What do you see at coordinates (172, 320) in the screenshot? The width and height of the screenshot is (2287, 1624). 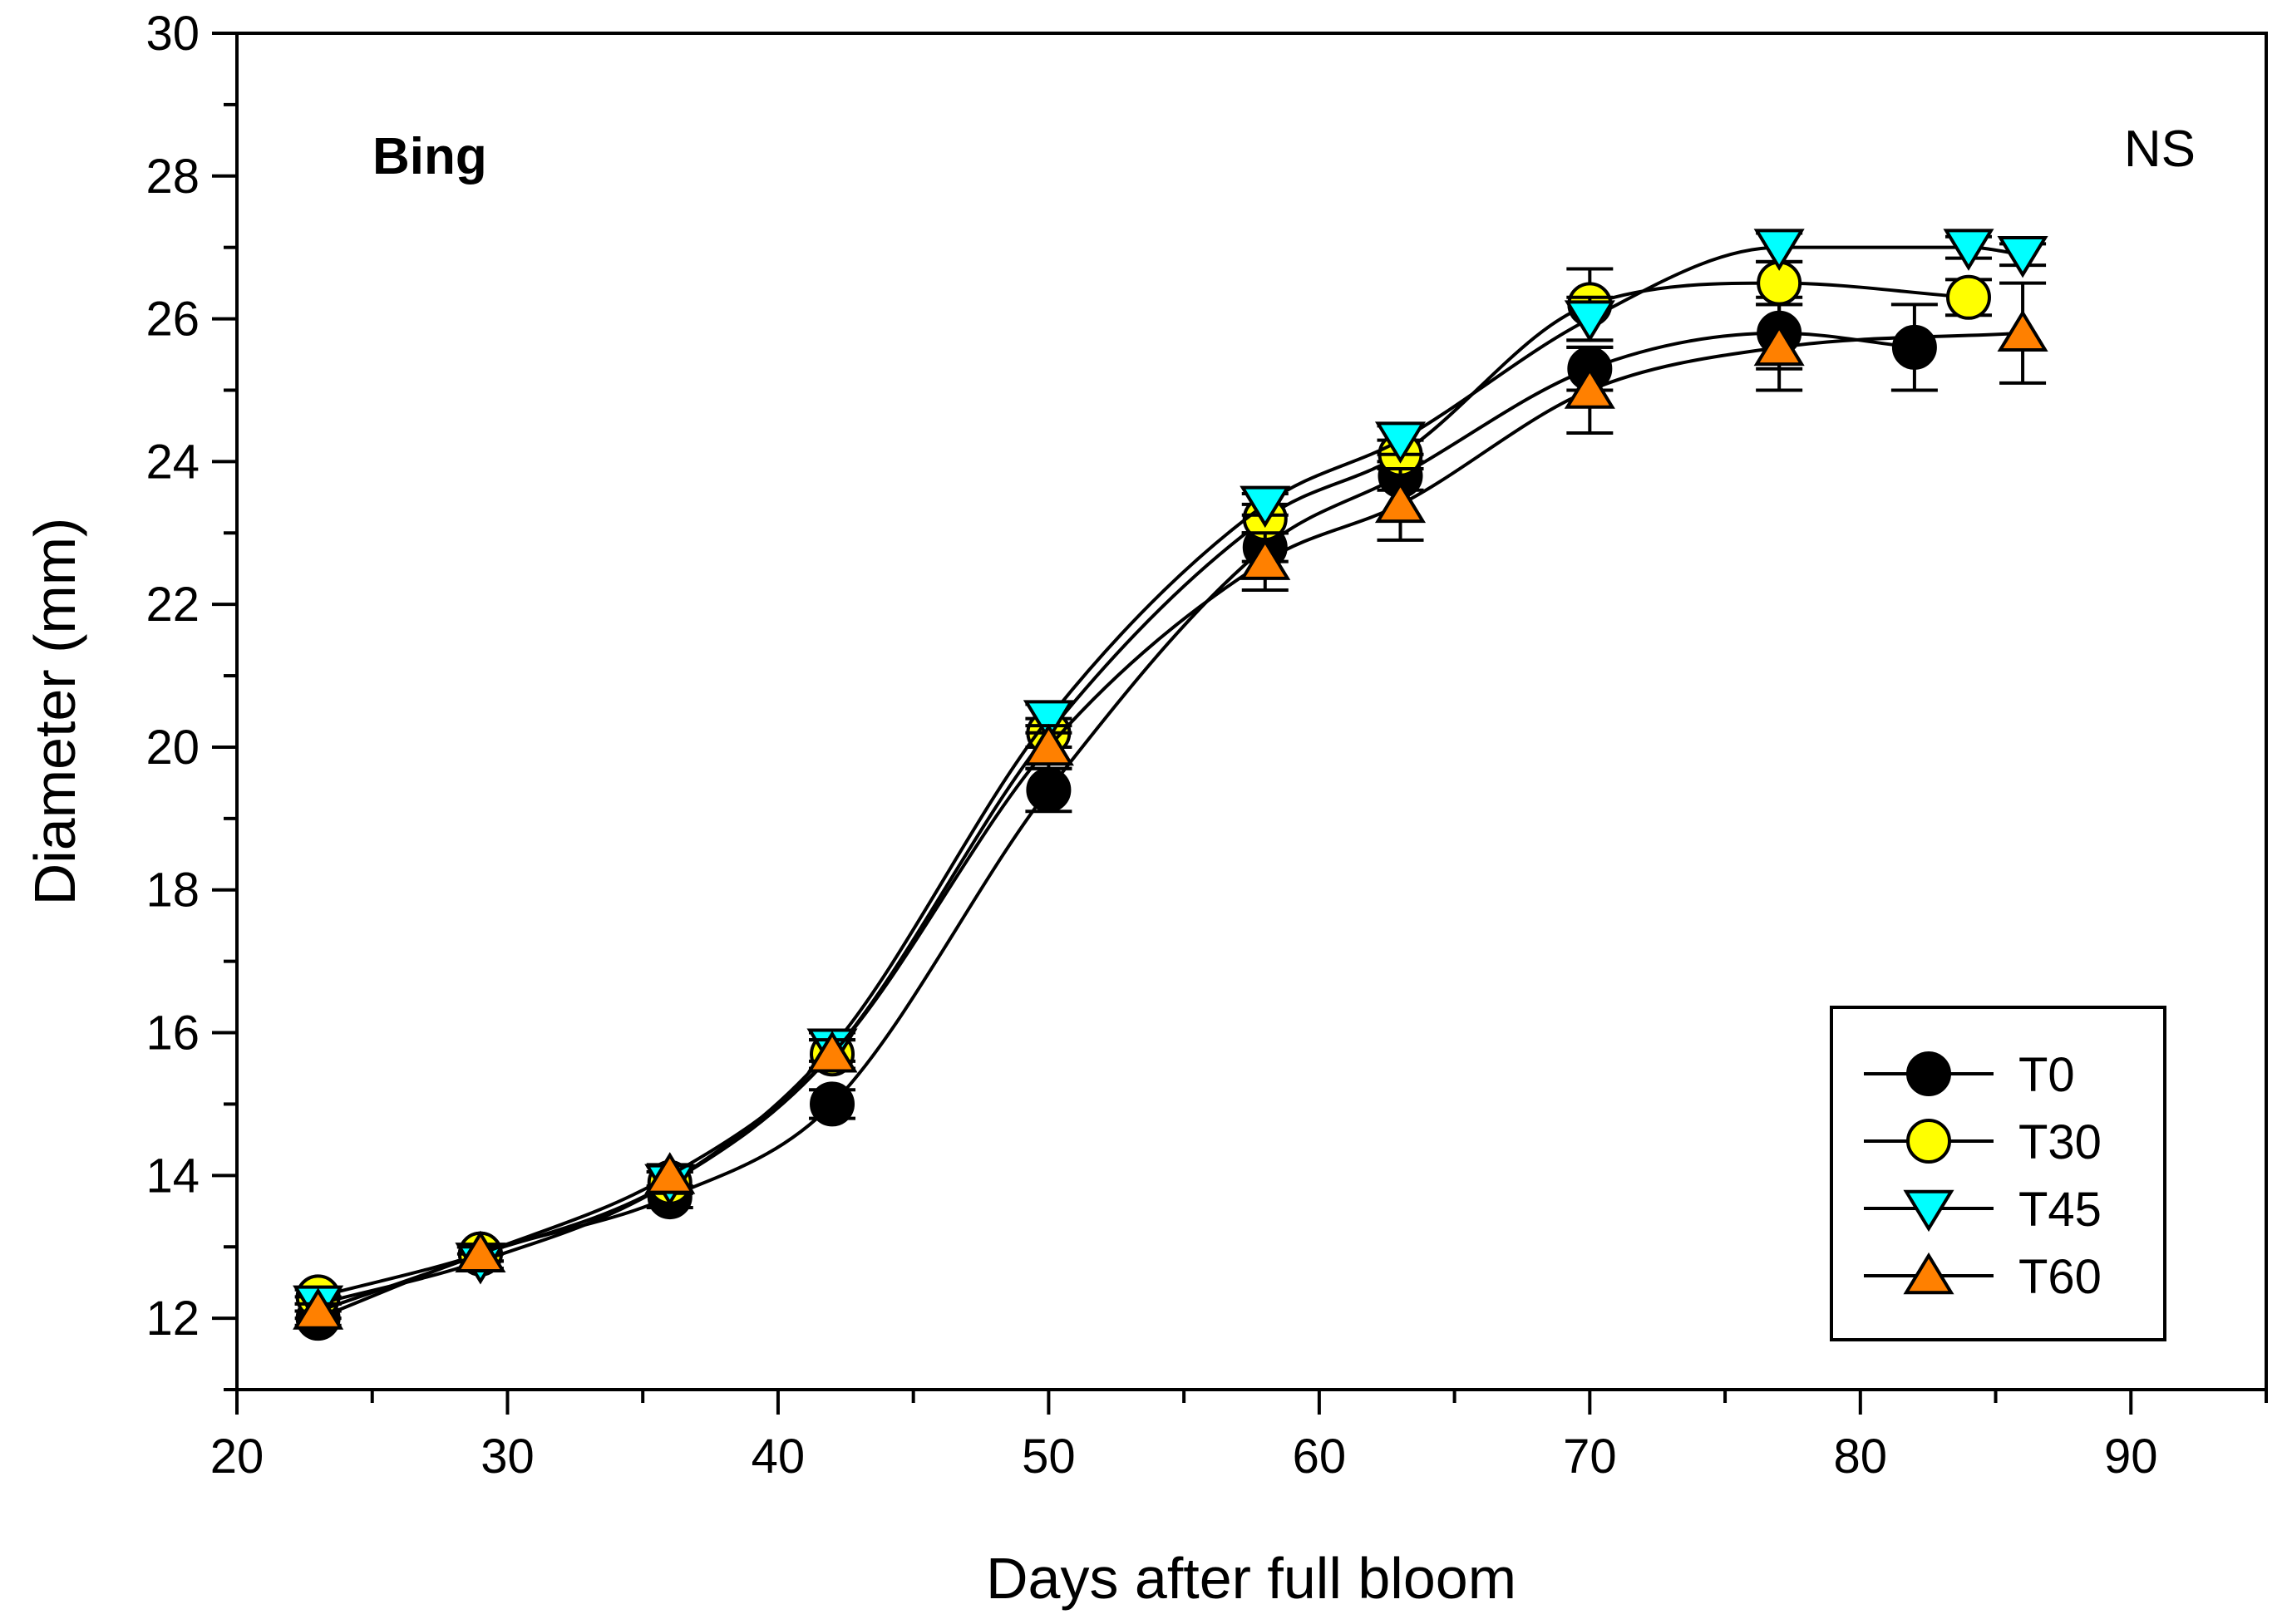 I see `y-tick-label-26: 26` at bounding box center [172, 320].